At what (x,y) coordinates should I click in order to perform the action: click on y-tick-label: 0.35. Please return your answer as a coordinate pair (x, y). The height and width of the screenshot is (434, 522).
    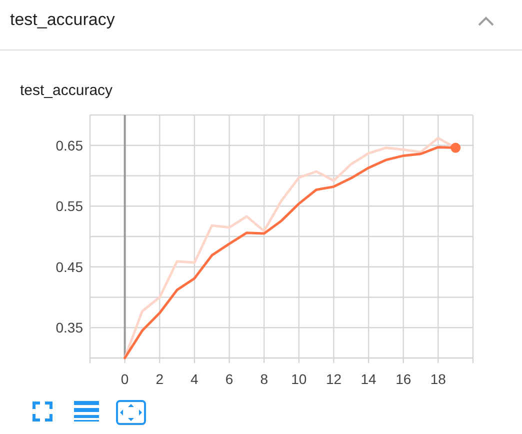
    Looking at the image, I should click on (70, 328).